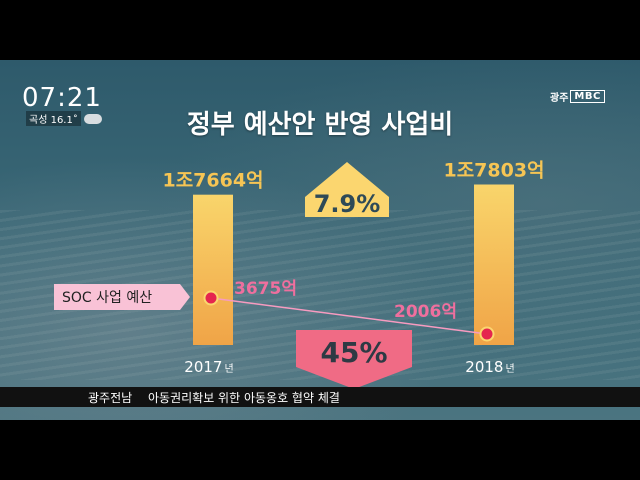  What do you see at coordinates (559, 98) in the screenshot?
I see `logo-region: 광주` at bounding box center [559, 98].